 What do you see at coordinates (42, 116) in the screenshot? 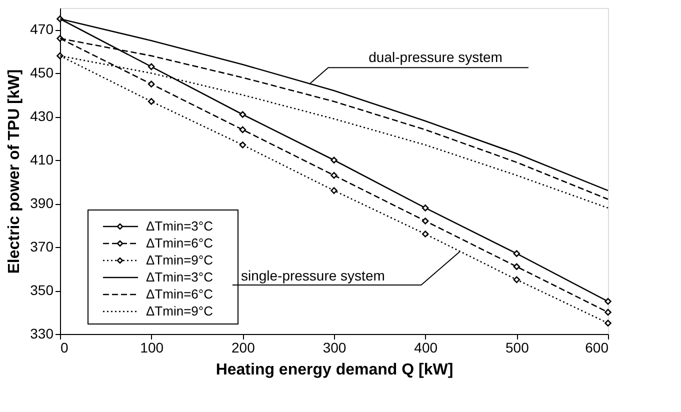
I see `y-tick-label: 430` at bounding box center [42, 116].